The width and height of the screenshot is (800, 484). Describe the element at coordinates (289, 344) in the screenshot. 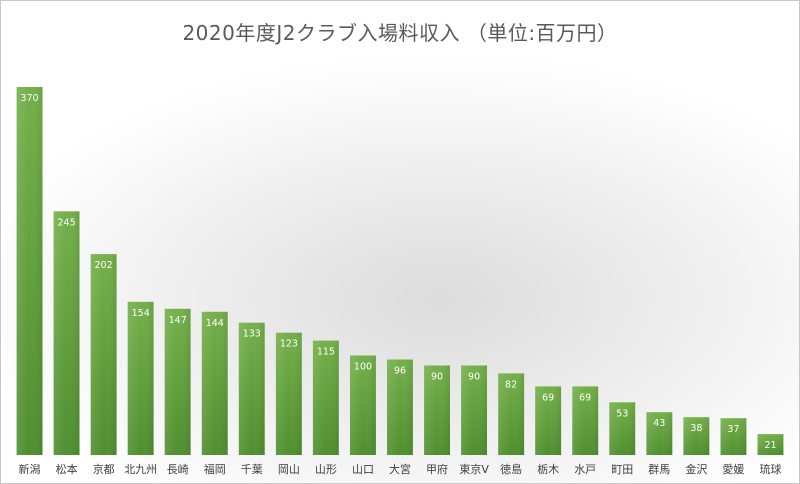

I see `value-label-岡山: 123` at that location.